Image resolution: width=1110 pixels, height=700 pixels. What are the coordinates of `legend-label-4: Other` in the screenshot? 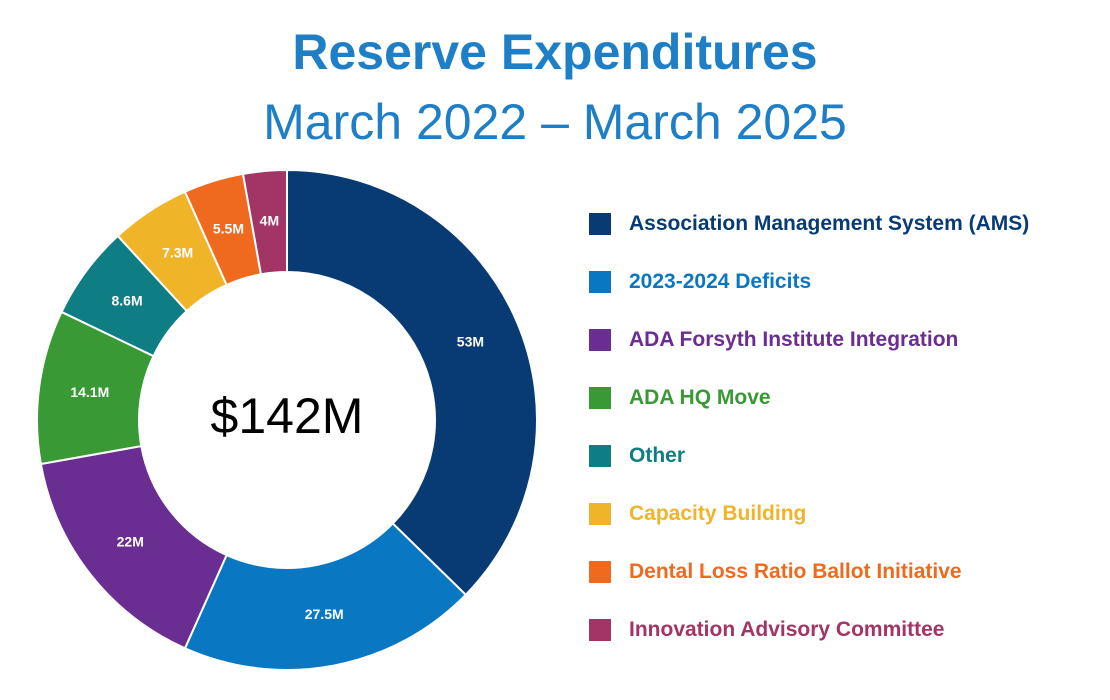 It's located at (657, 455).